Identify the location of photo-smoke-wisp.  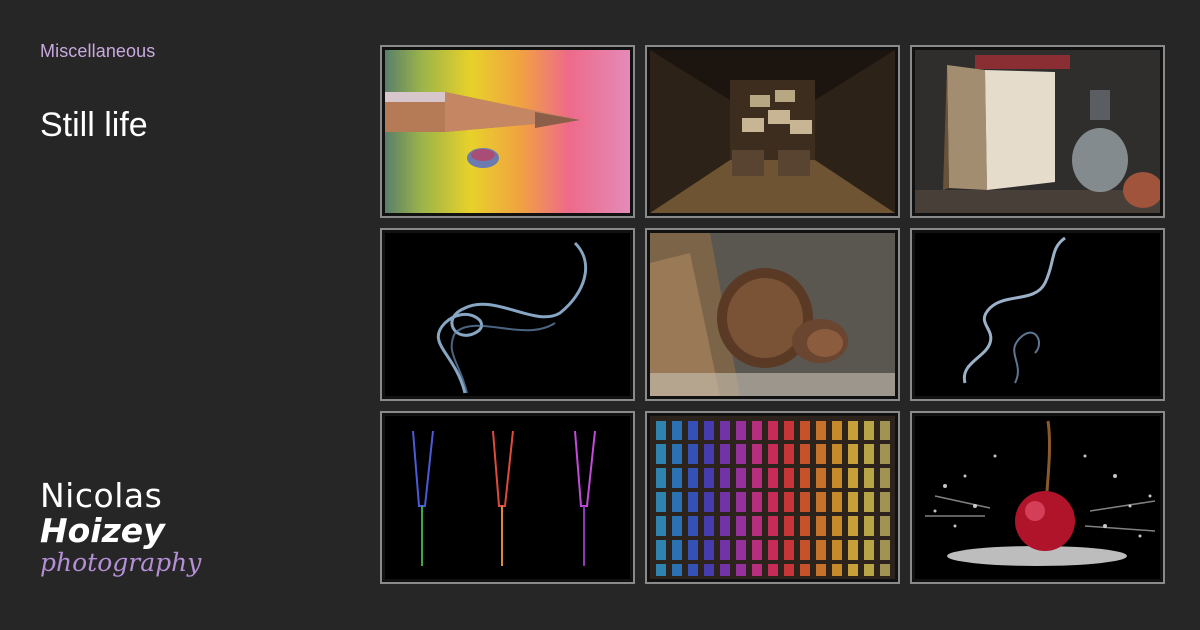
(1037, 314).